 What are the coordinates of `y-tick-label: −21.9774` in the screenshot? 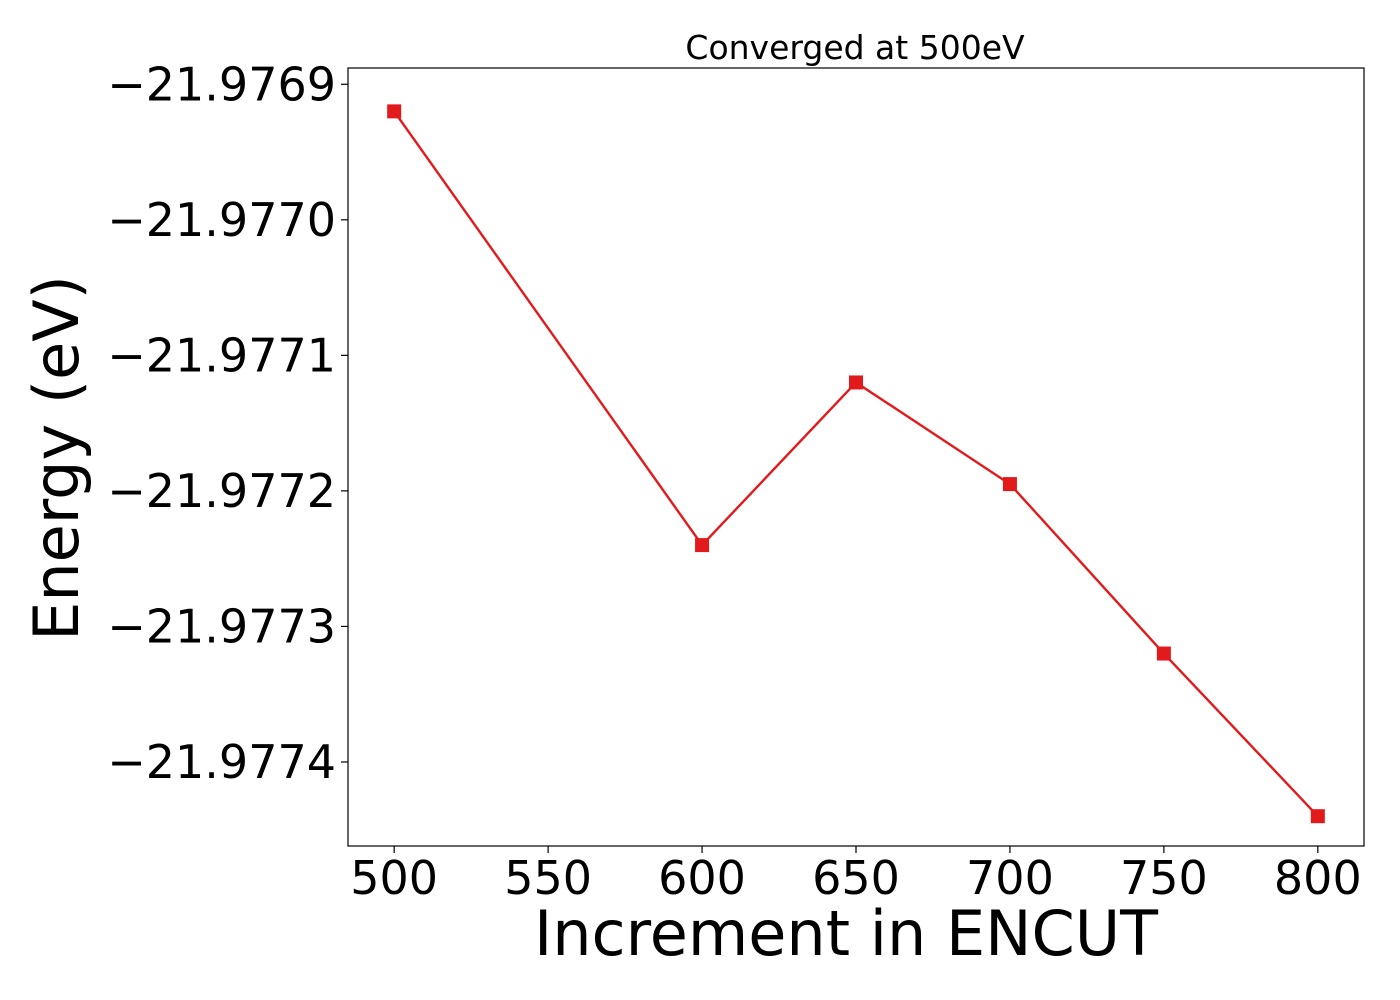 It's located at (221, 762).